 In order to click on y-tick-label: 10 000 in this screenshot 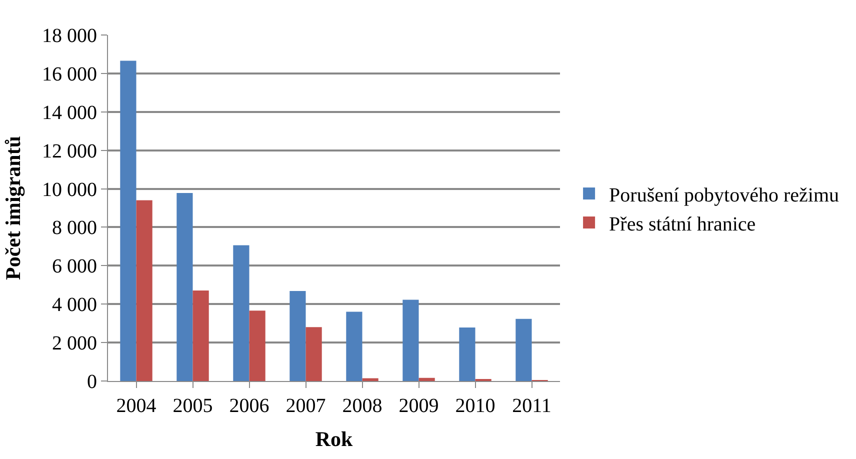, I will do `click(69, 189)`.